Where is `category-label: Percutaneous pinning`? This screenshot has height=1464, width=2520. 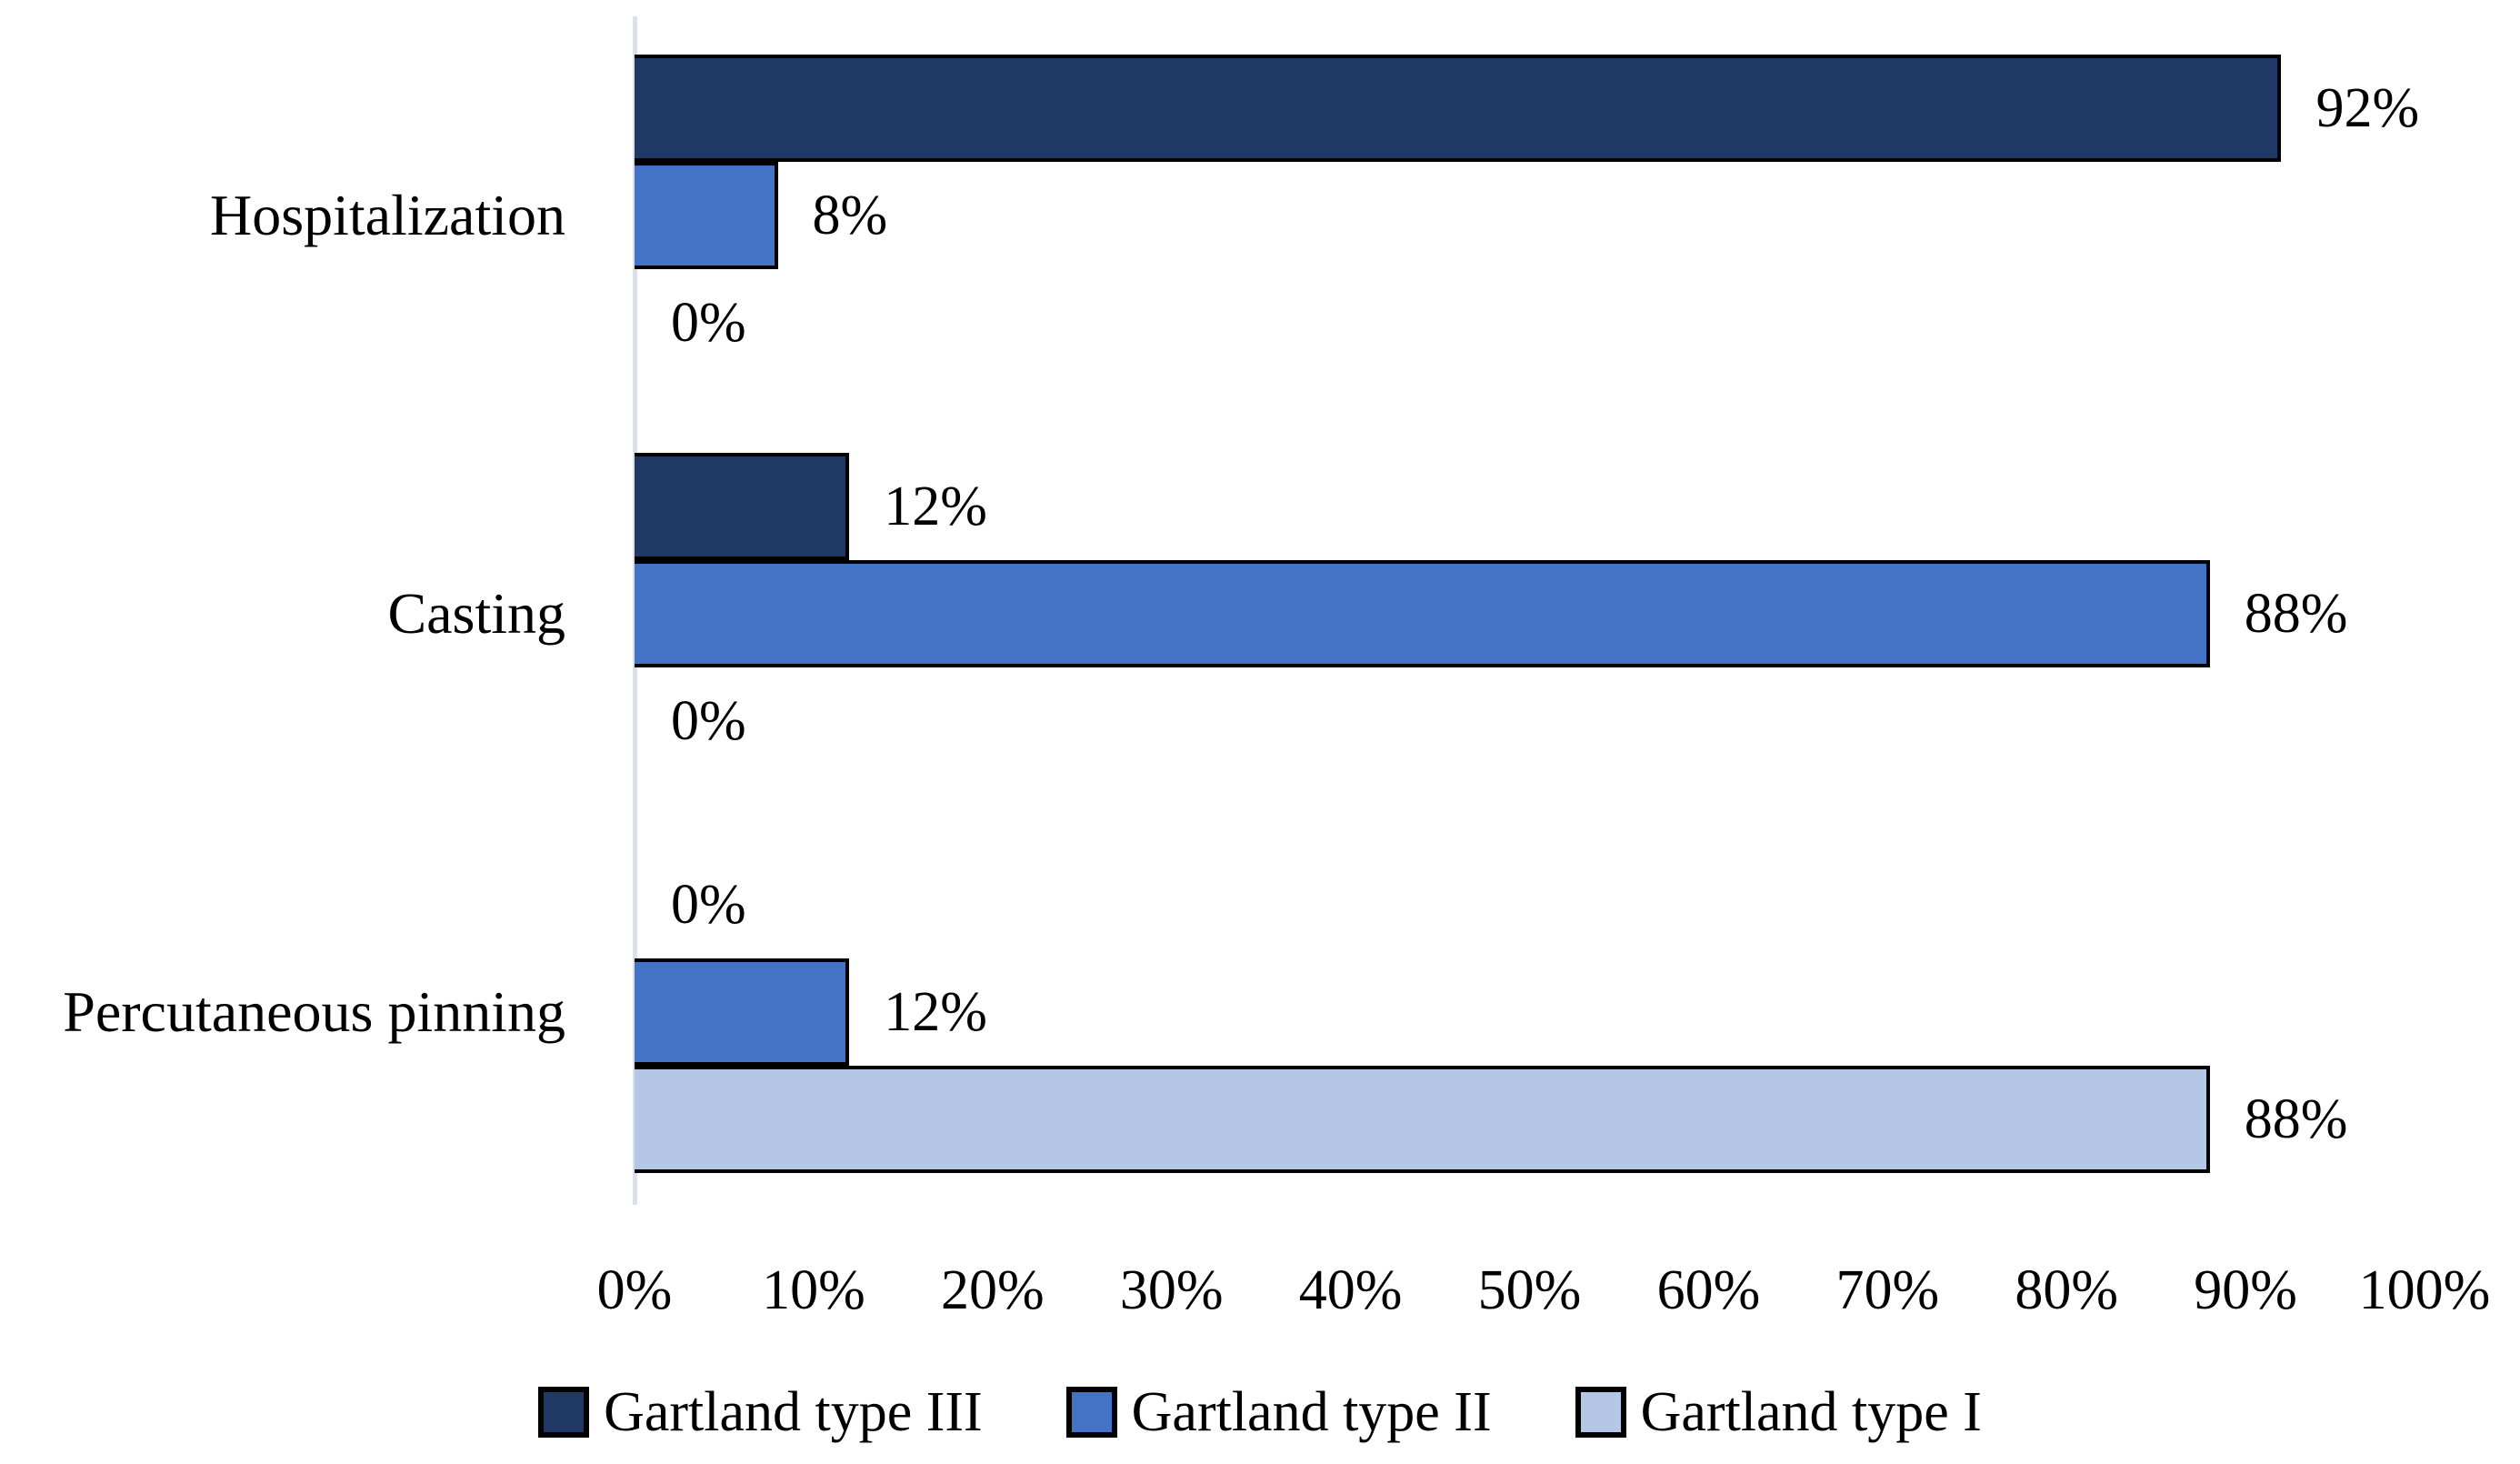
category-label: Percutaneous pinning is located at coordinates (314, 1011).